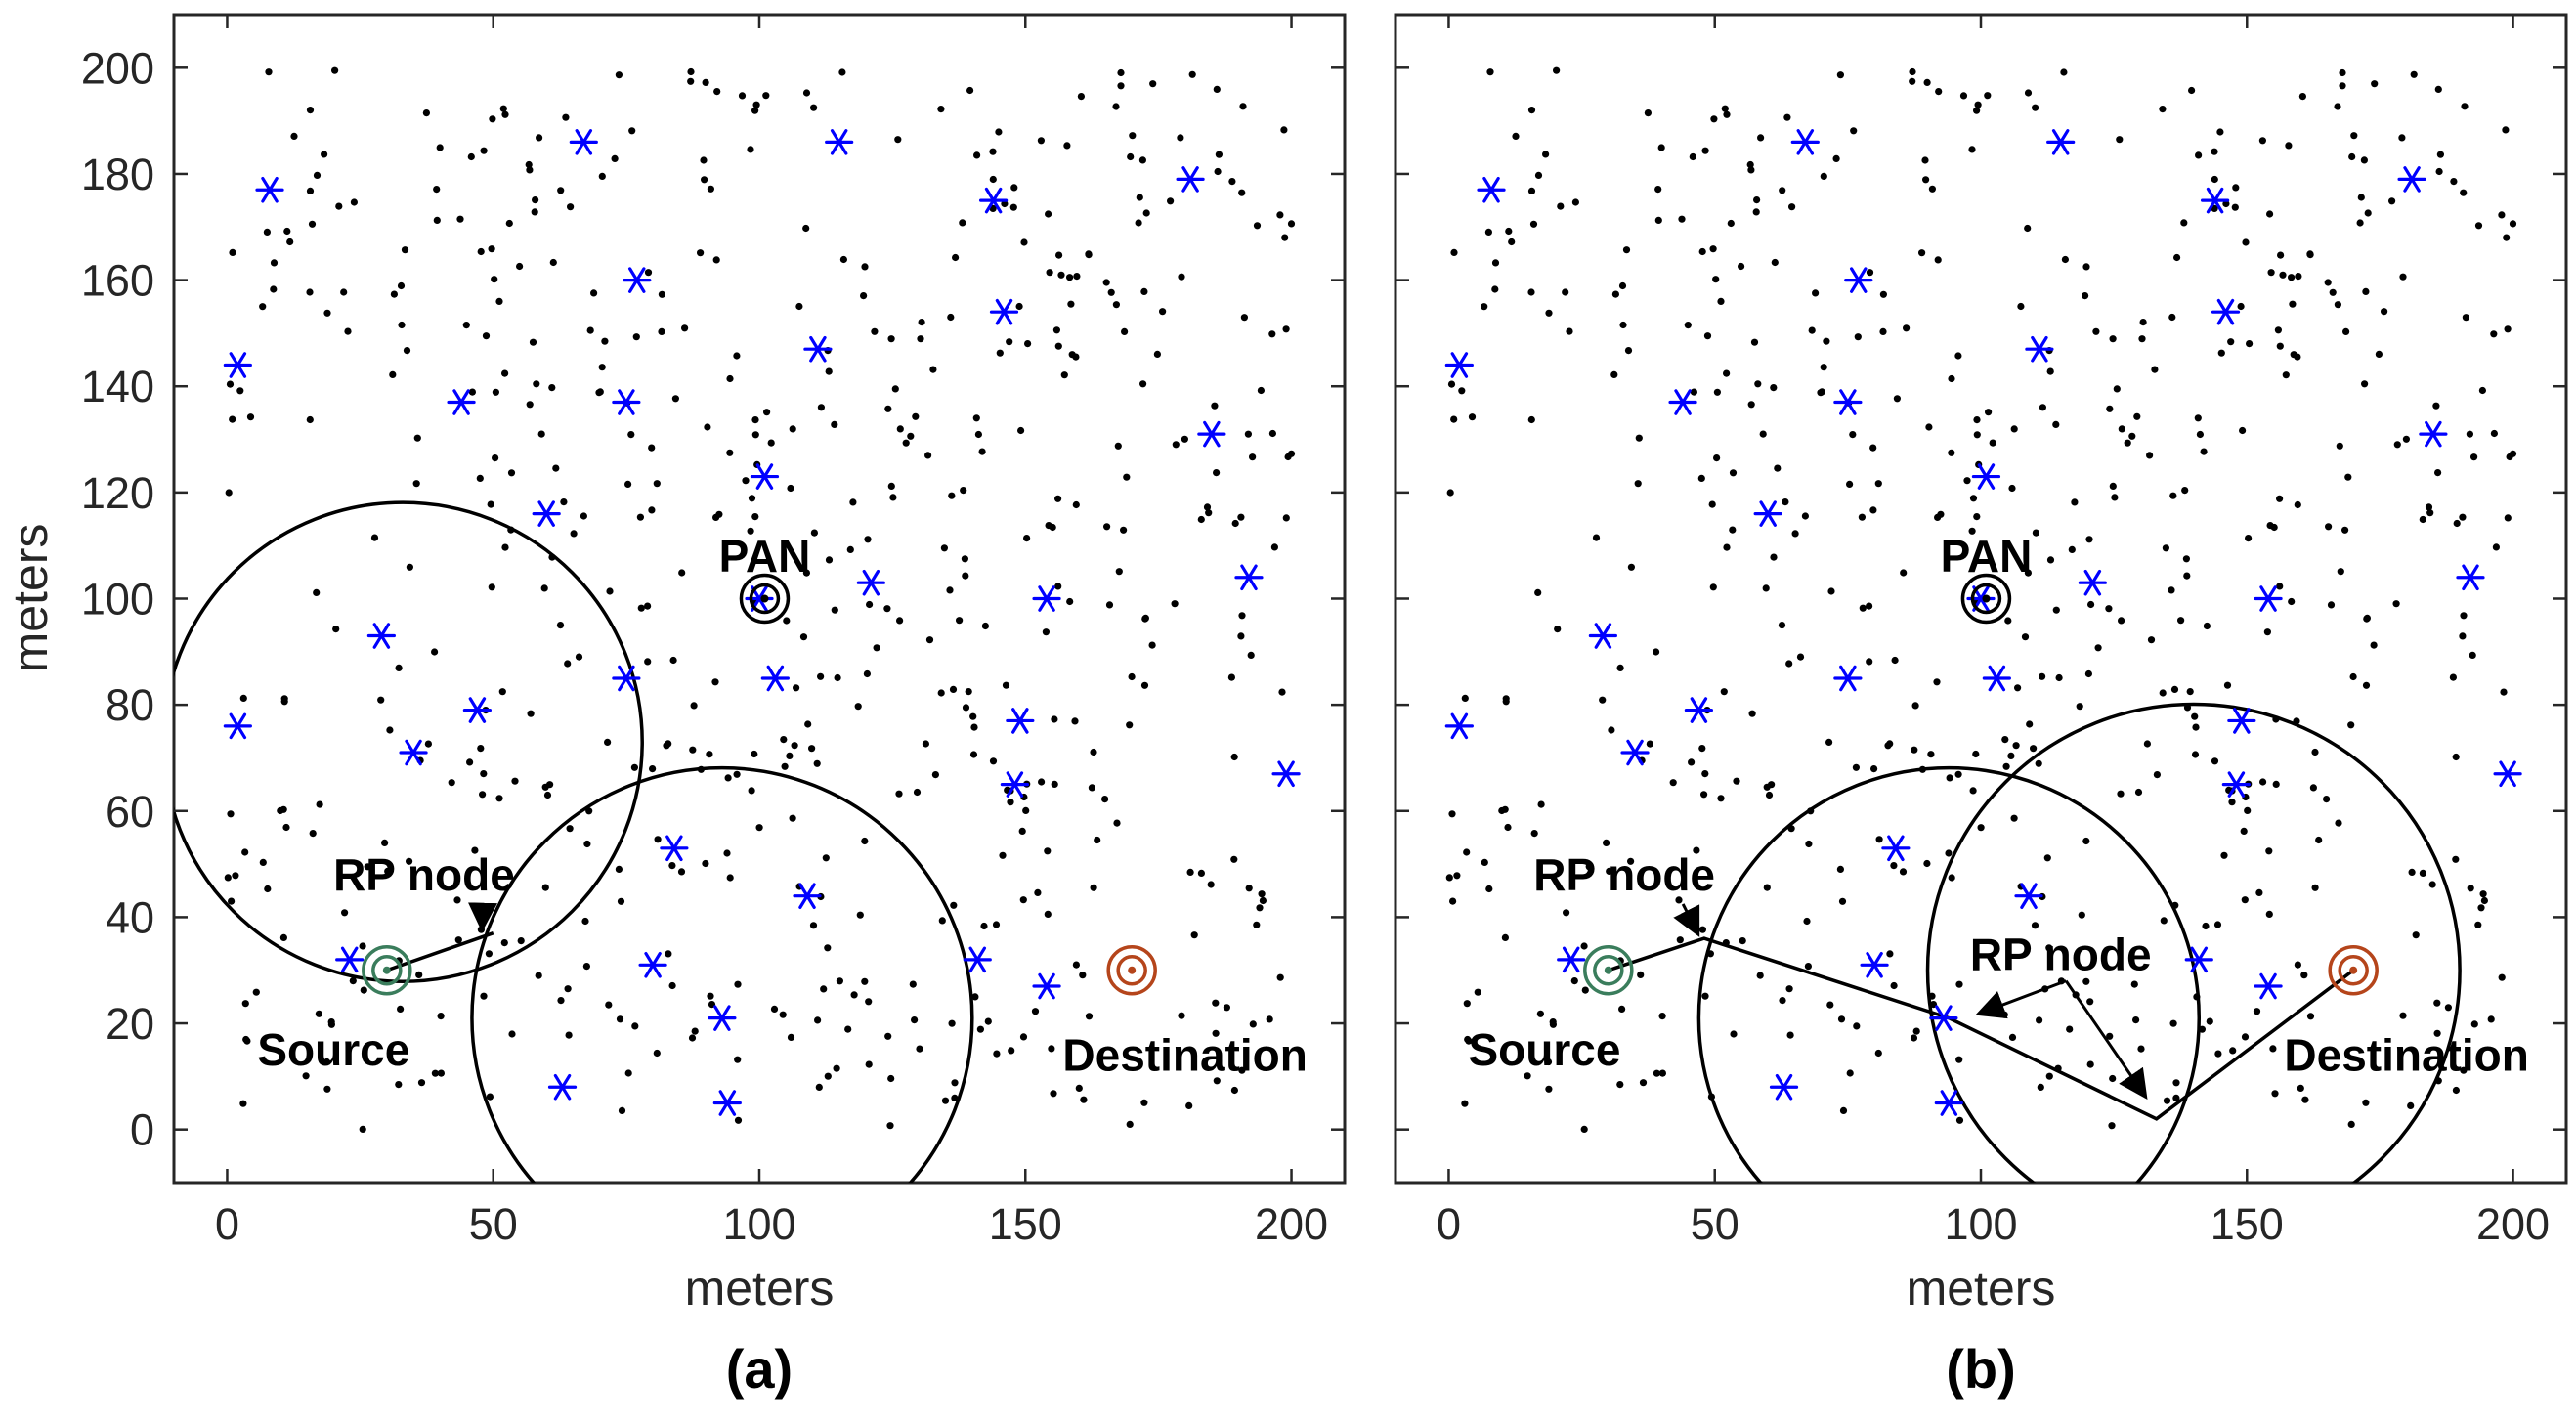  I want to click on x-tick-label: 150, so click(2248, 1224).